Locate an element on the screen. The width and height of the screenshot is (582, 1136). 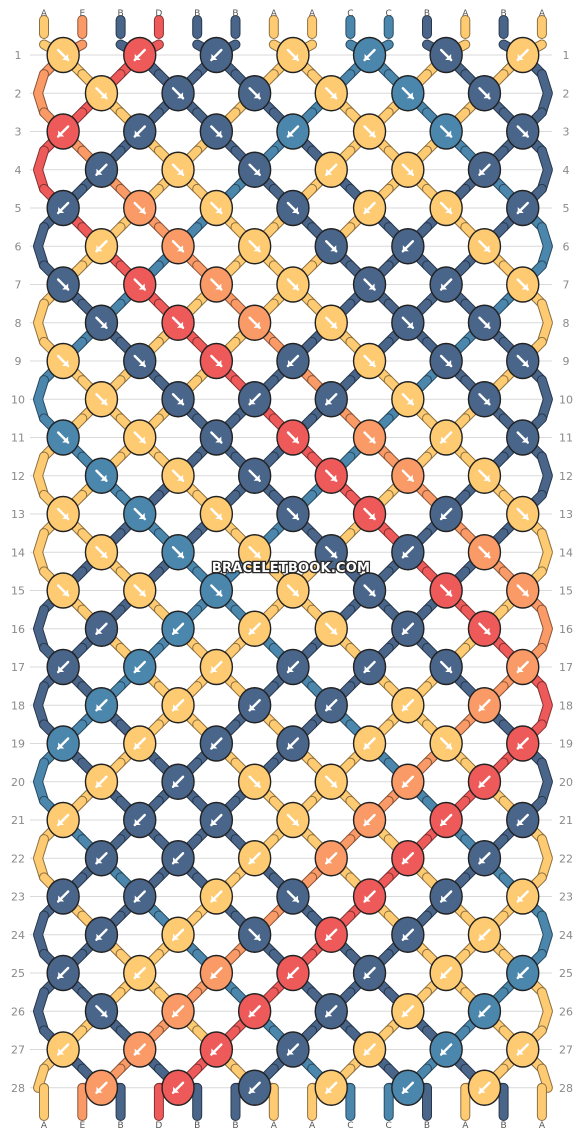
row-number-left: 9 is located at coordinates (18, 361).